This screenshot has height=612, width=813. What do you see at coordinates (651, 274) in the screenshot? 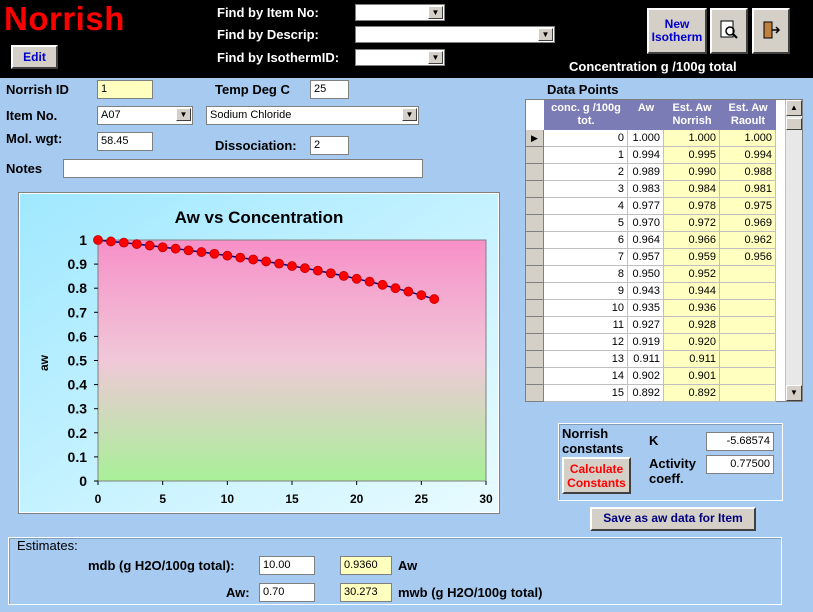
I see `table-row: 8 0.950 0.952` at bounding box center [651, 274].